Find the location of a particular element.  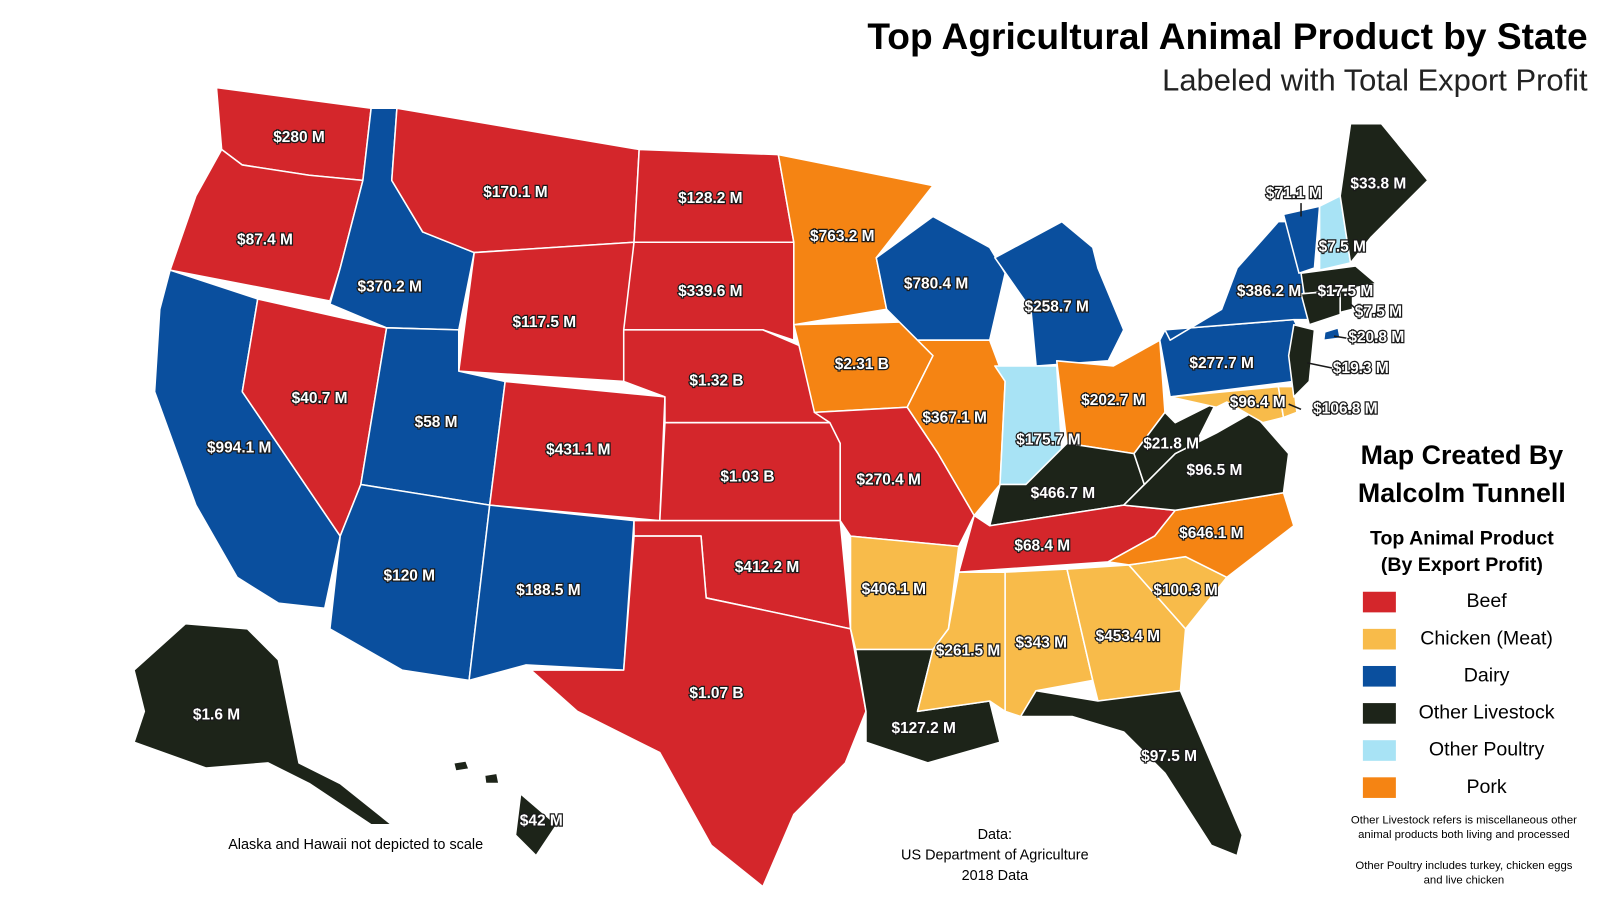

state-value-label: $453.4 M is located at coordinates (1128, 636).